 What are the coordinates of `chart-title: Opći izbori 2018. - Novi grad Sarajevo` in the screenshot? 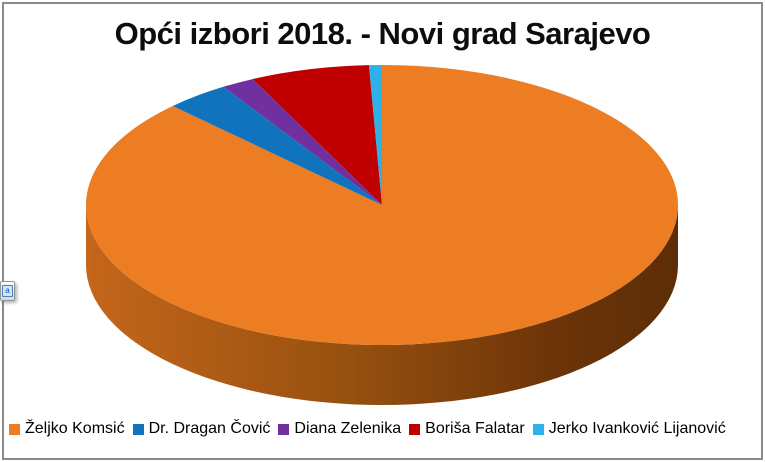 It's located at (382, 33).